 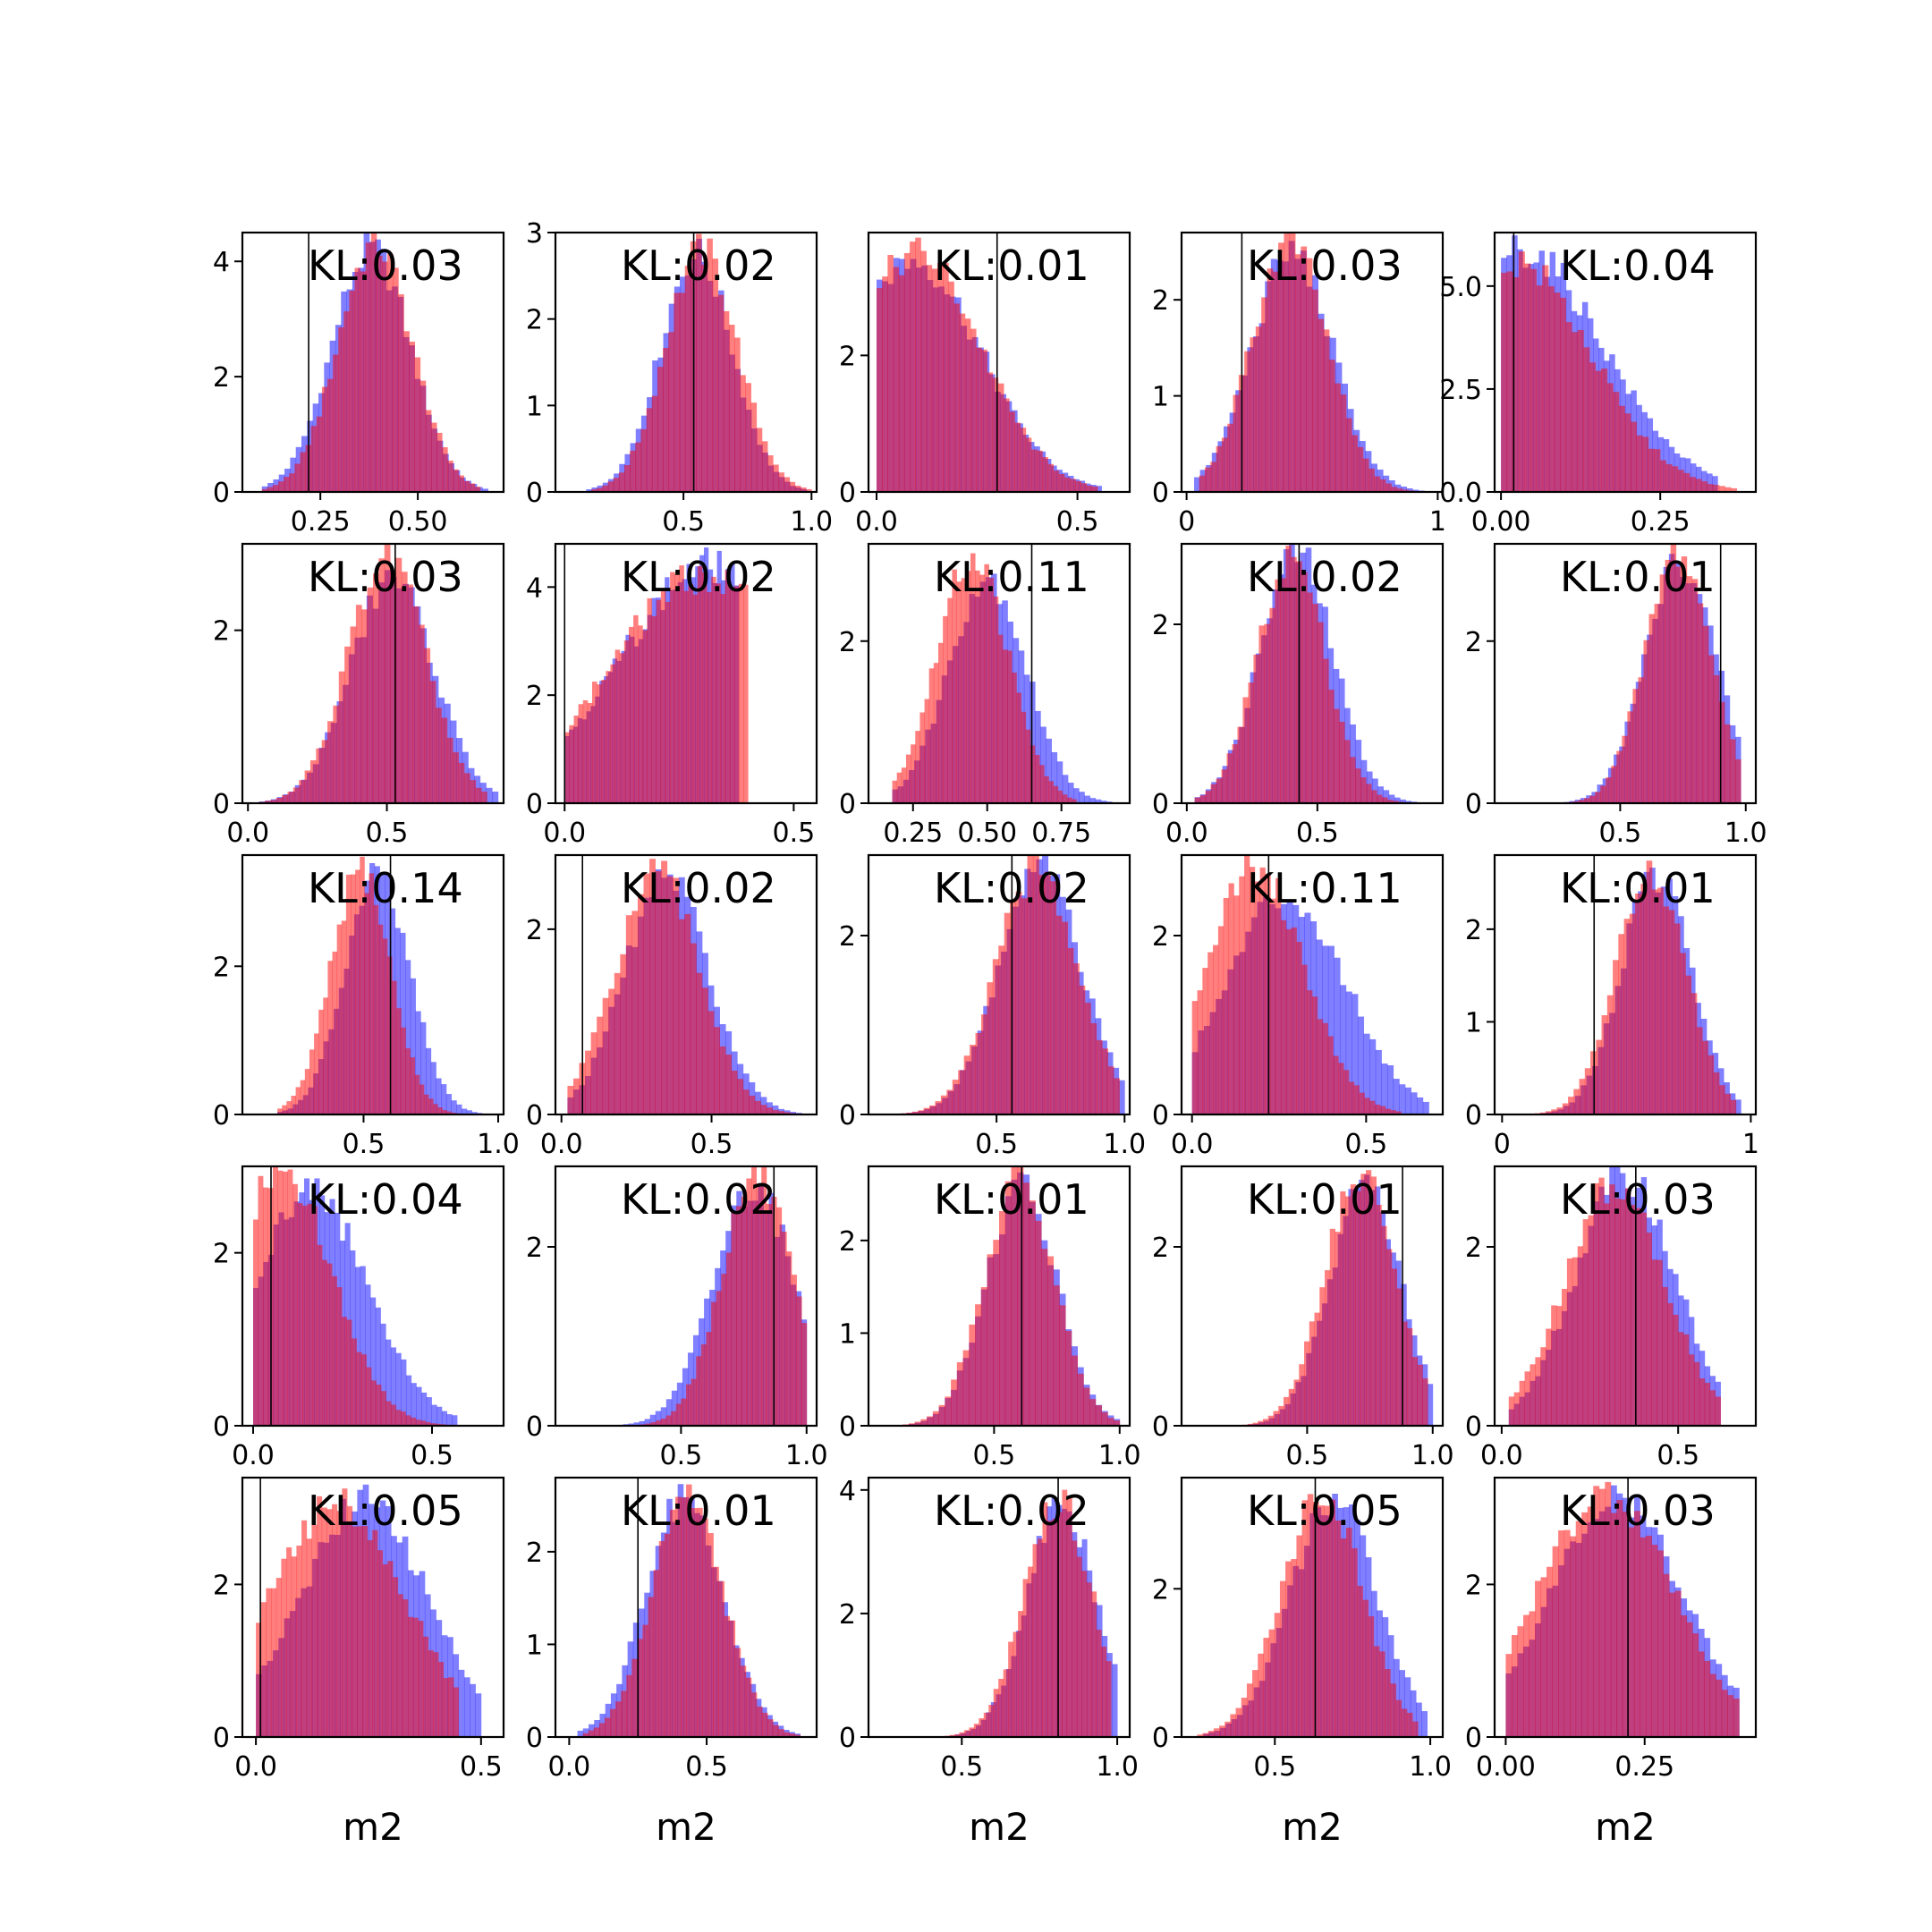 What do you see at coordinates (677, 1318) in the screenshot?
I see `subplot-17: 0 2 0.5 1.0 KL:0.02` at bounding box center [677, 1318].